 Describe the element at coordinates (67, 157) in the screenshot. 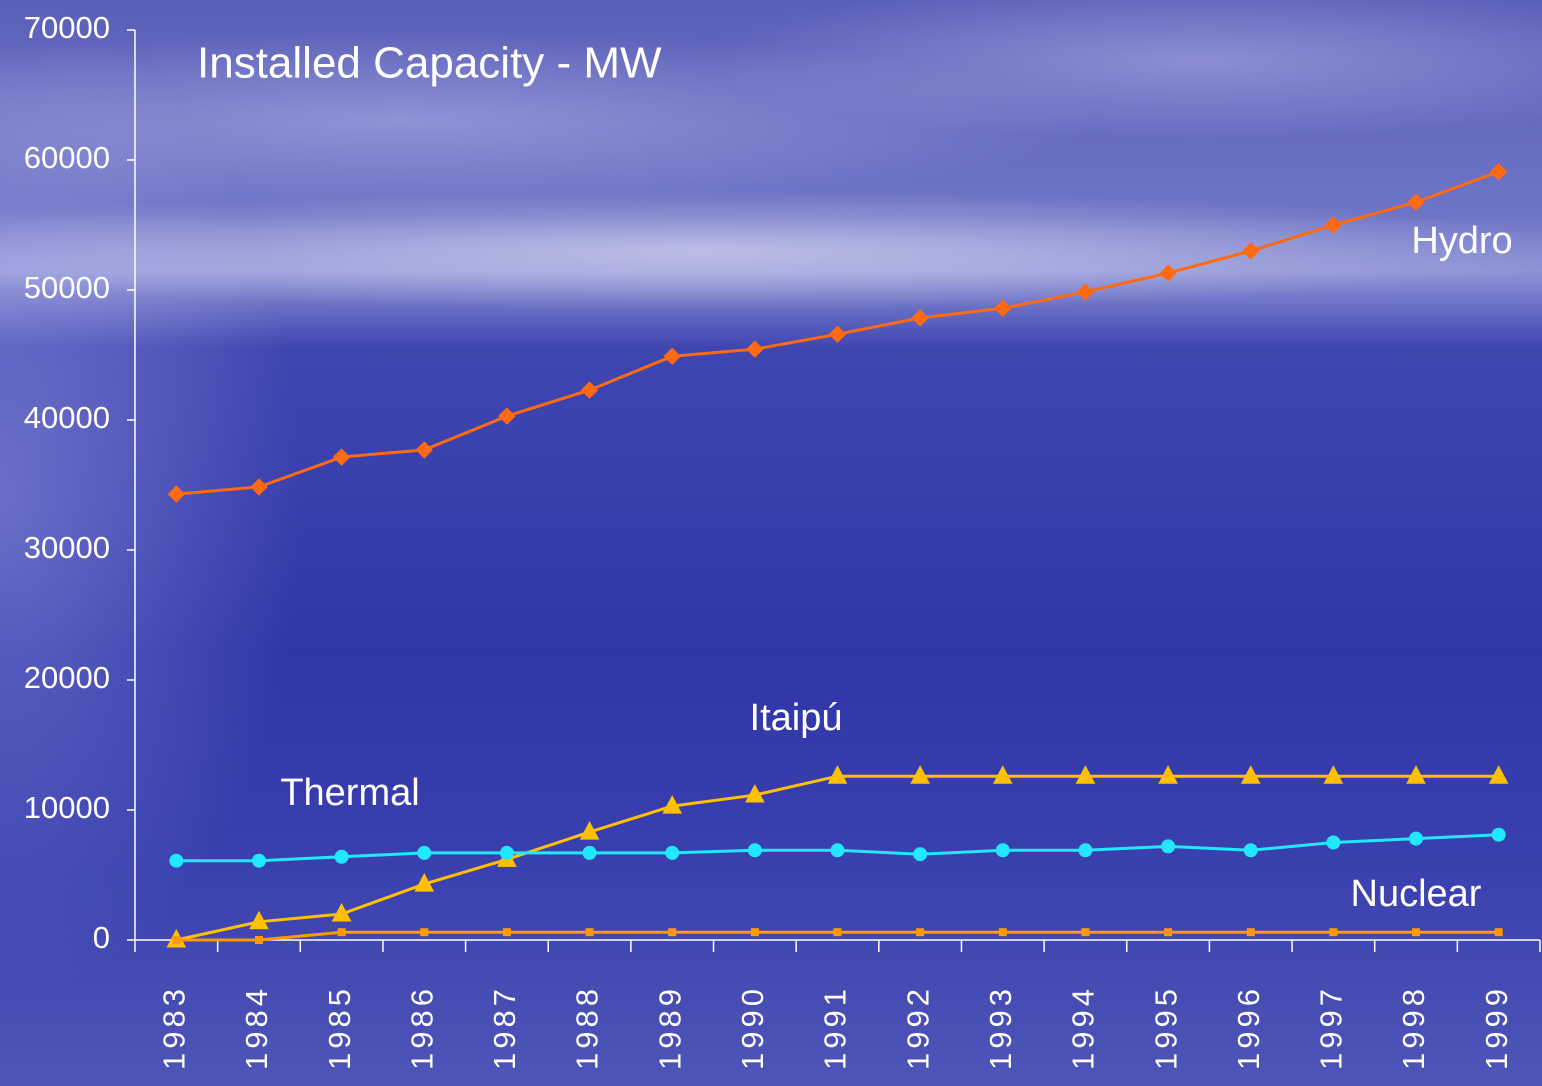

I see `y-tick-label: 60000` at that location.